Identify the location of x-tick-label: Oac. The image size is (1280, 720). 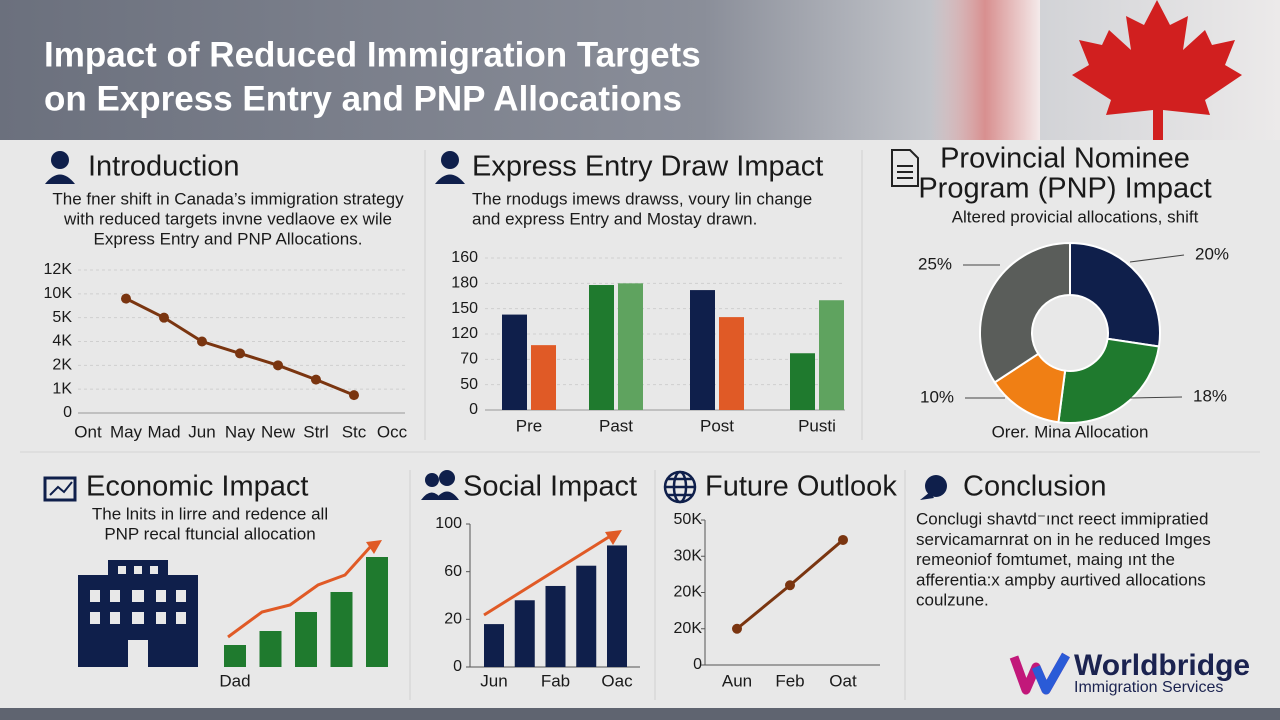
(617, 680).